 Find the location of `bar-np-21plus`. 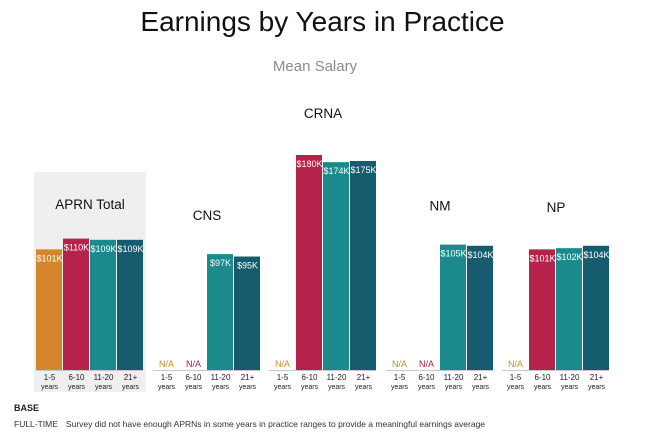

bar-np-21plus is located at coordinates (596, 307).